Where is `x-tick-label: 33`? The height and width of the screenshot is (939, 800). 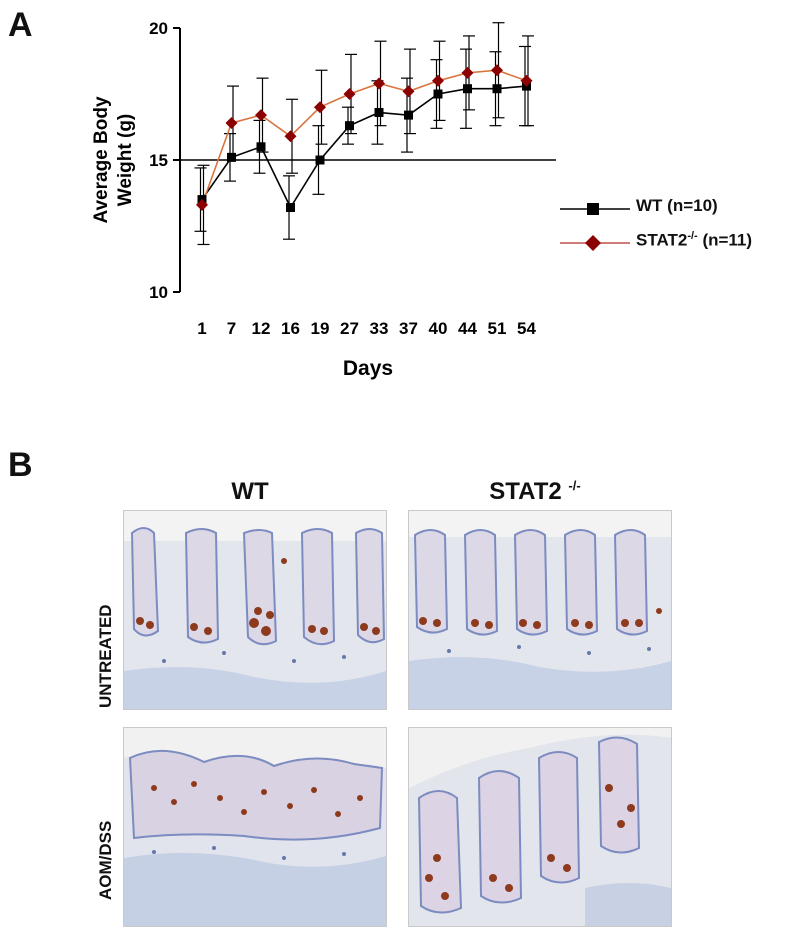
x-tick-label: 33 is located at coordinates (379, 328).